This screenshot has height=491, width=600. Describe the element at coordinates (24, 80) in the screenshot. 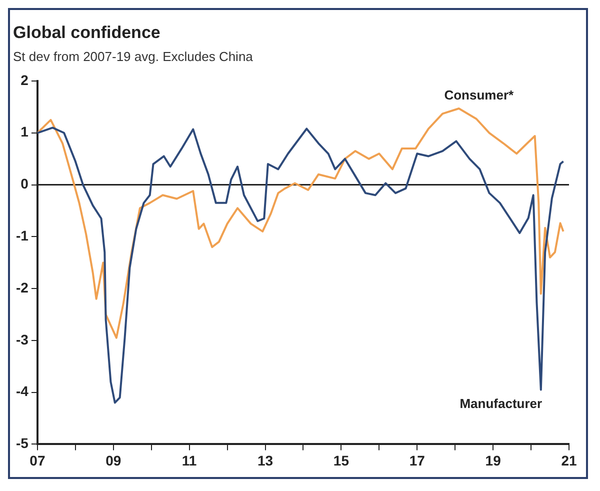

I see `y-tick-label: 2` at that location.